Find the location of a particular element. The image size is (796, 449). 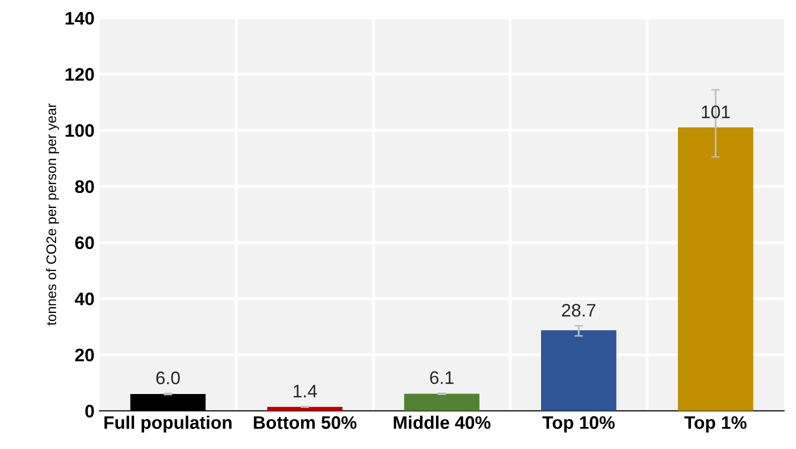

y-tick-label: 120 is located at coordinates (80, 74).